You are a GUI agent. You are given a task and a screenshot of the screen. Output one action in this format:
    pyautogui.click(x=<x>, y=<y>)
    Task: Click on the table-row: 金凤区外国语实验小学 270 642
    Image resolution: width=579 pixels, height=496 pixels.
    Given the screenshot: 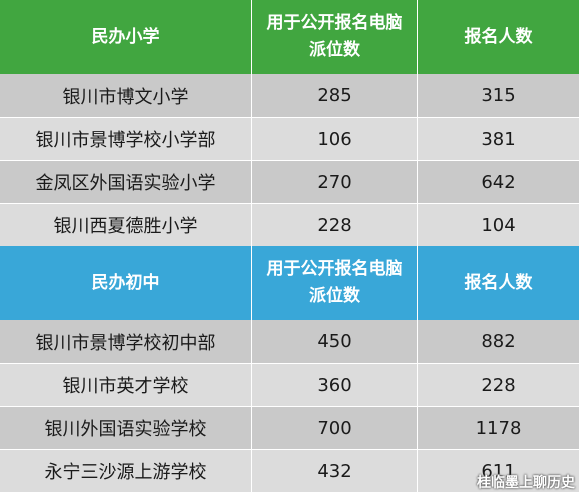 What is the action you would take?
    pyautogui.click(x=289, y=181)
    